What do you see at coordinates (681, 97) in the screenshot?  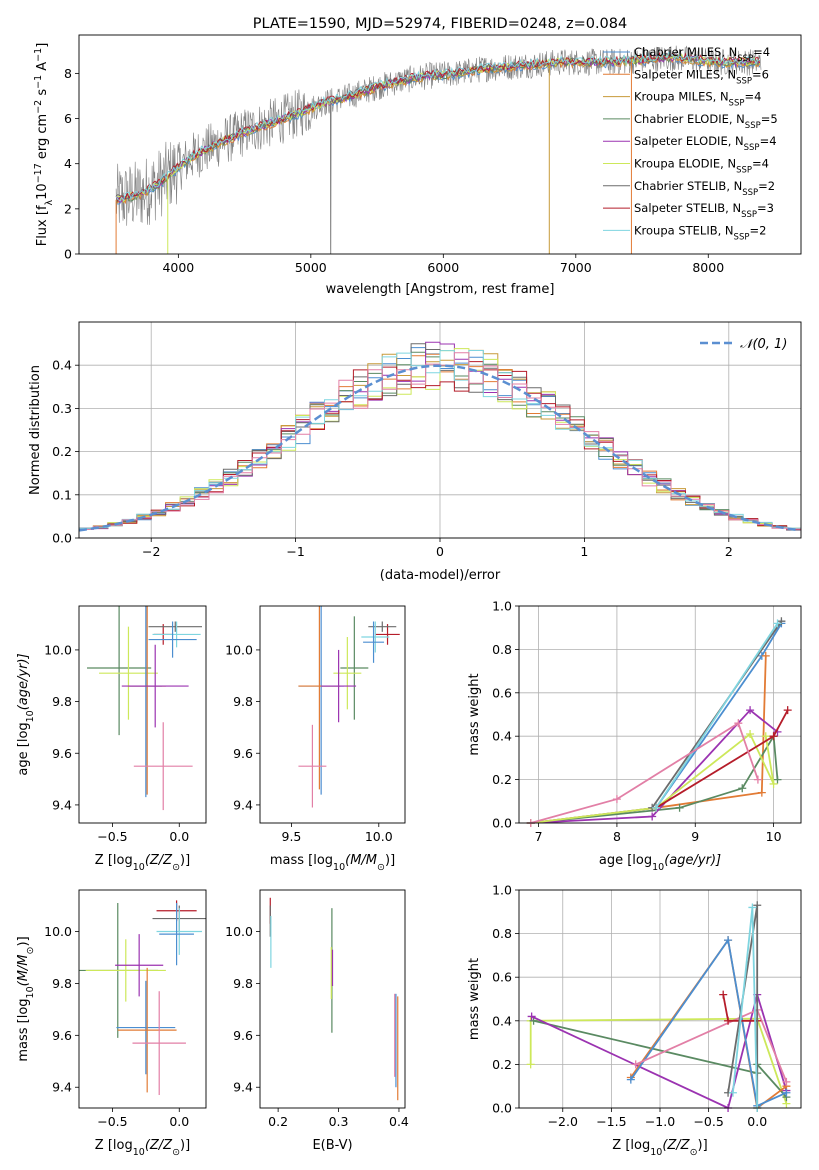 I see `legend-entry-label: Kroupa MILES, N` at bounding box center [681, 97].